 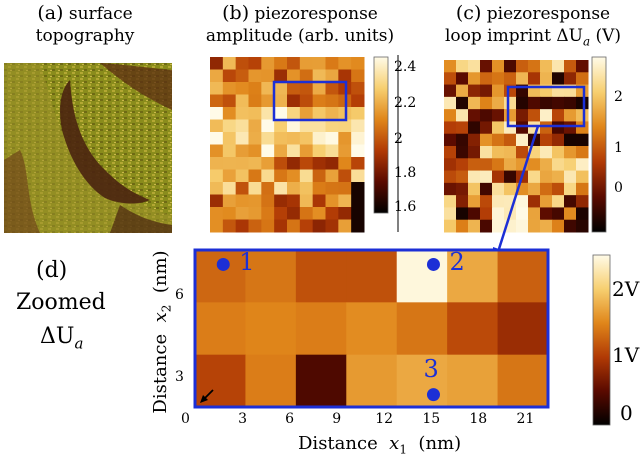 I want to click on caption-d-symbol: ΔUa, so click(x=62, y=338).